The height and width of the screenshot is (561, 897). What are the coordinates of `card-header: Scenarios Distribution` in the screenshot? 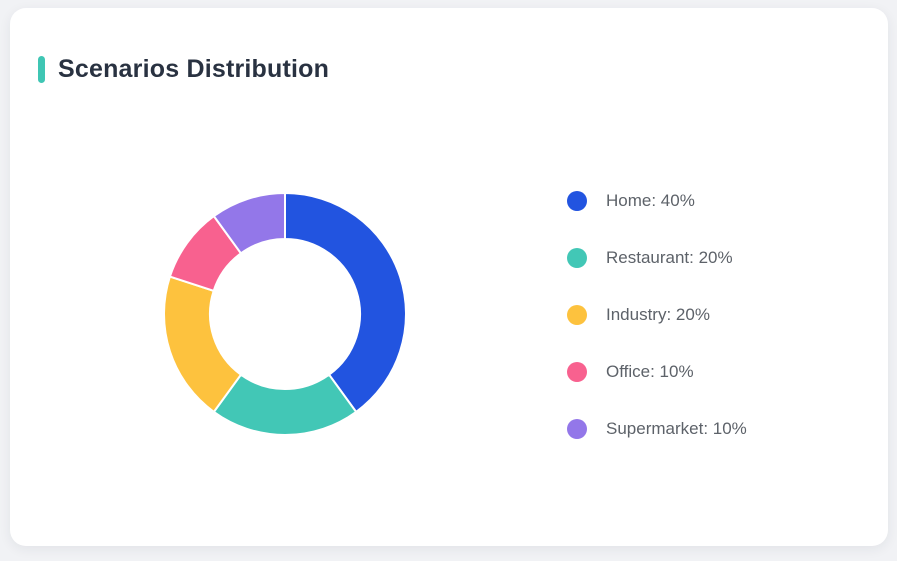 It's located at (183, 69).